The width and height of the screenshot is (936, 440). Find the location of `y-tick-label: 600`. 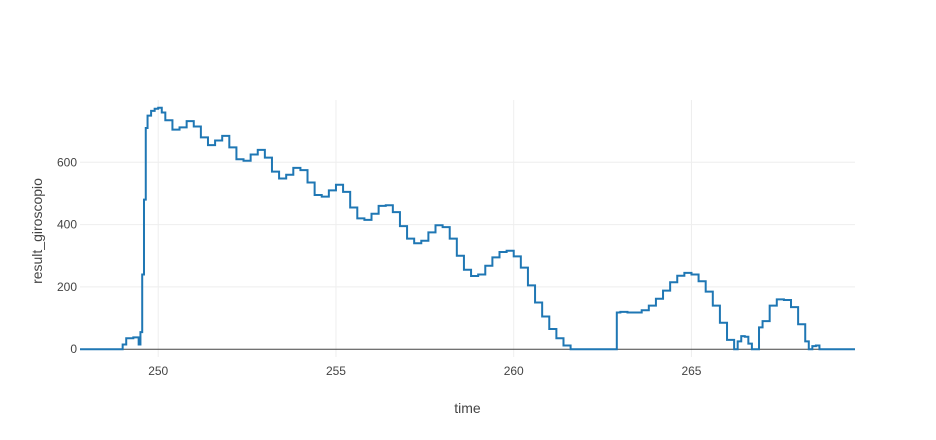

y-tick-label: 600 is located at coordinates (67, 162).